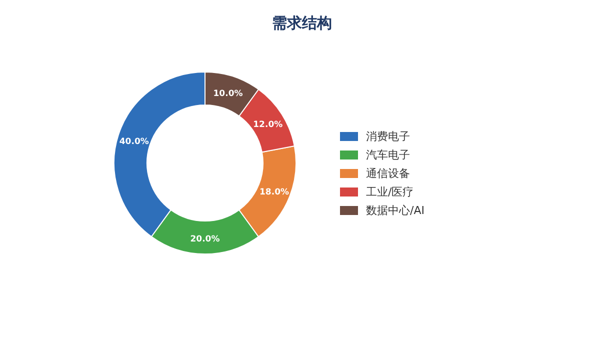  I want to click on data-label: 18.0%, so click(275, 192).